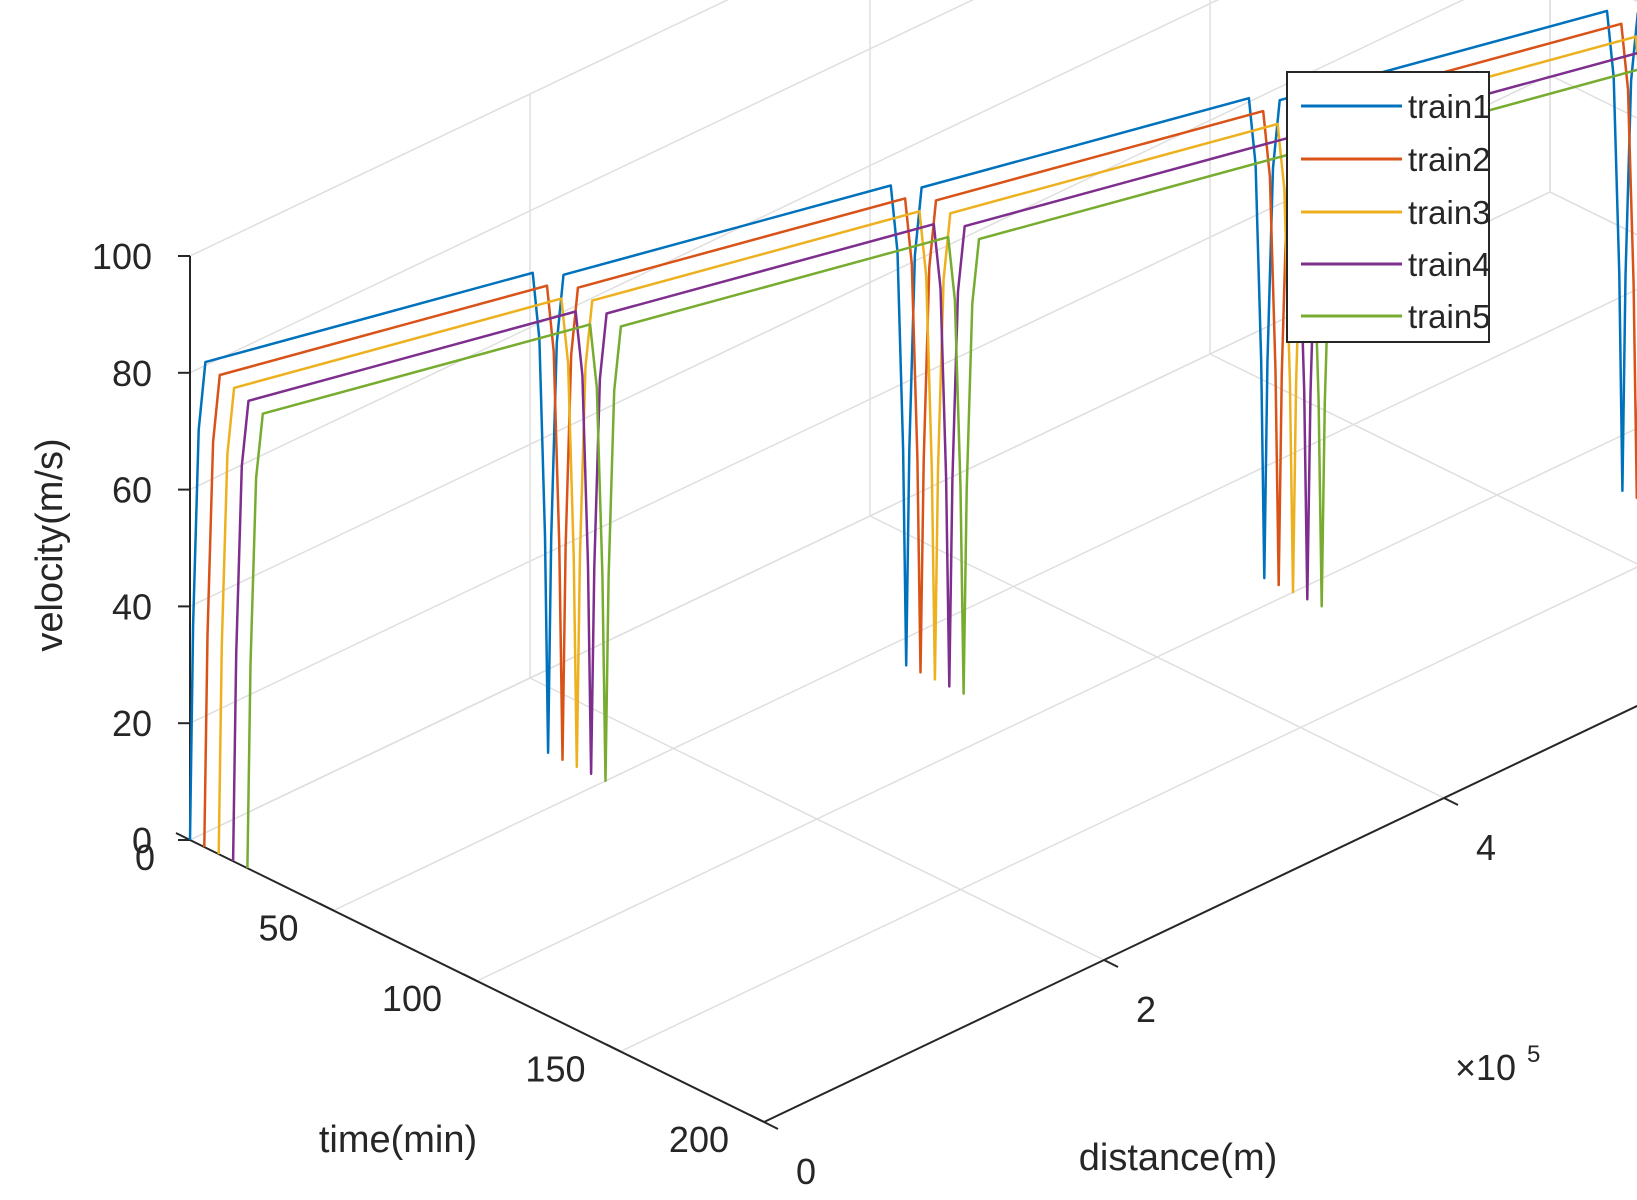 This screenshot has height=1200, width=1637. What do you see at coordinates (398, 1140) in the screenshot?
I see `y-axis-title: time(min)` at bounding box center [398, 1140].